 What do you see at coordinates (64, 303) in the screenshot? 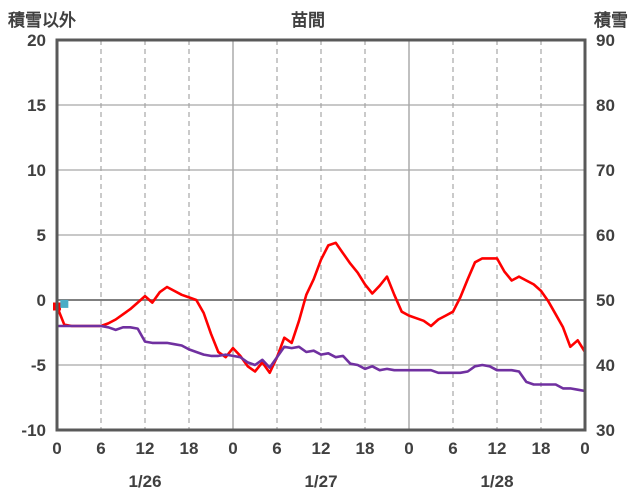
I see `marker-blue-point` at bounding box center [64, 303].